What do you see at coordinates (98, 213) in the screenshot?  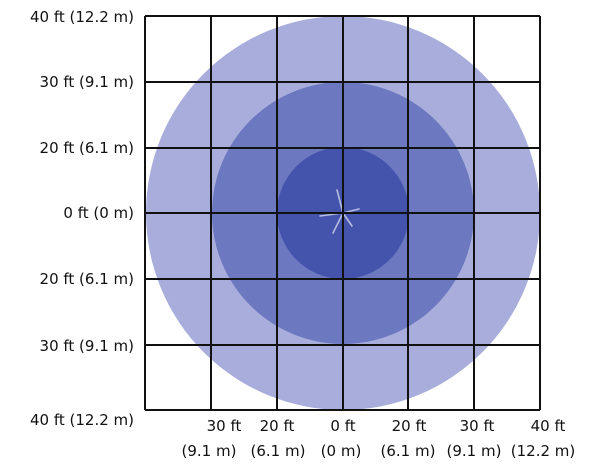 I see `y-axis-label: 0 ft (0 m)` at bounding box center [98, 213].